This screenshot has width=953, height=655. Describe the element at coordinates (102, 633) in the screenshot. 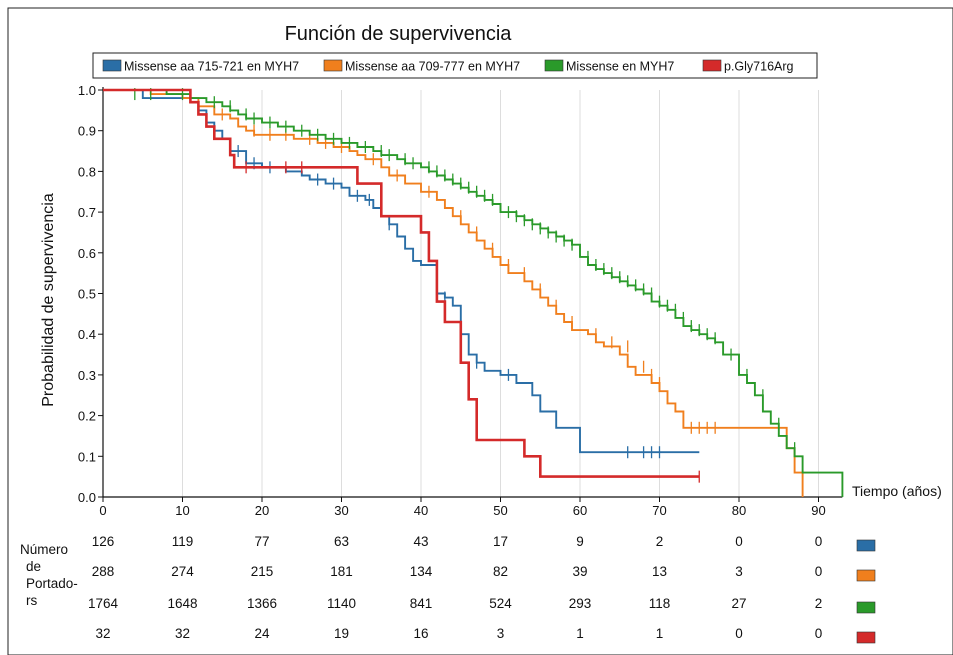

I see `risk-cell-3-0: 32` at that location.